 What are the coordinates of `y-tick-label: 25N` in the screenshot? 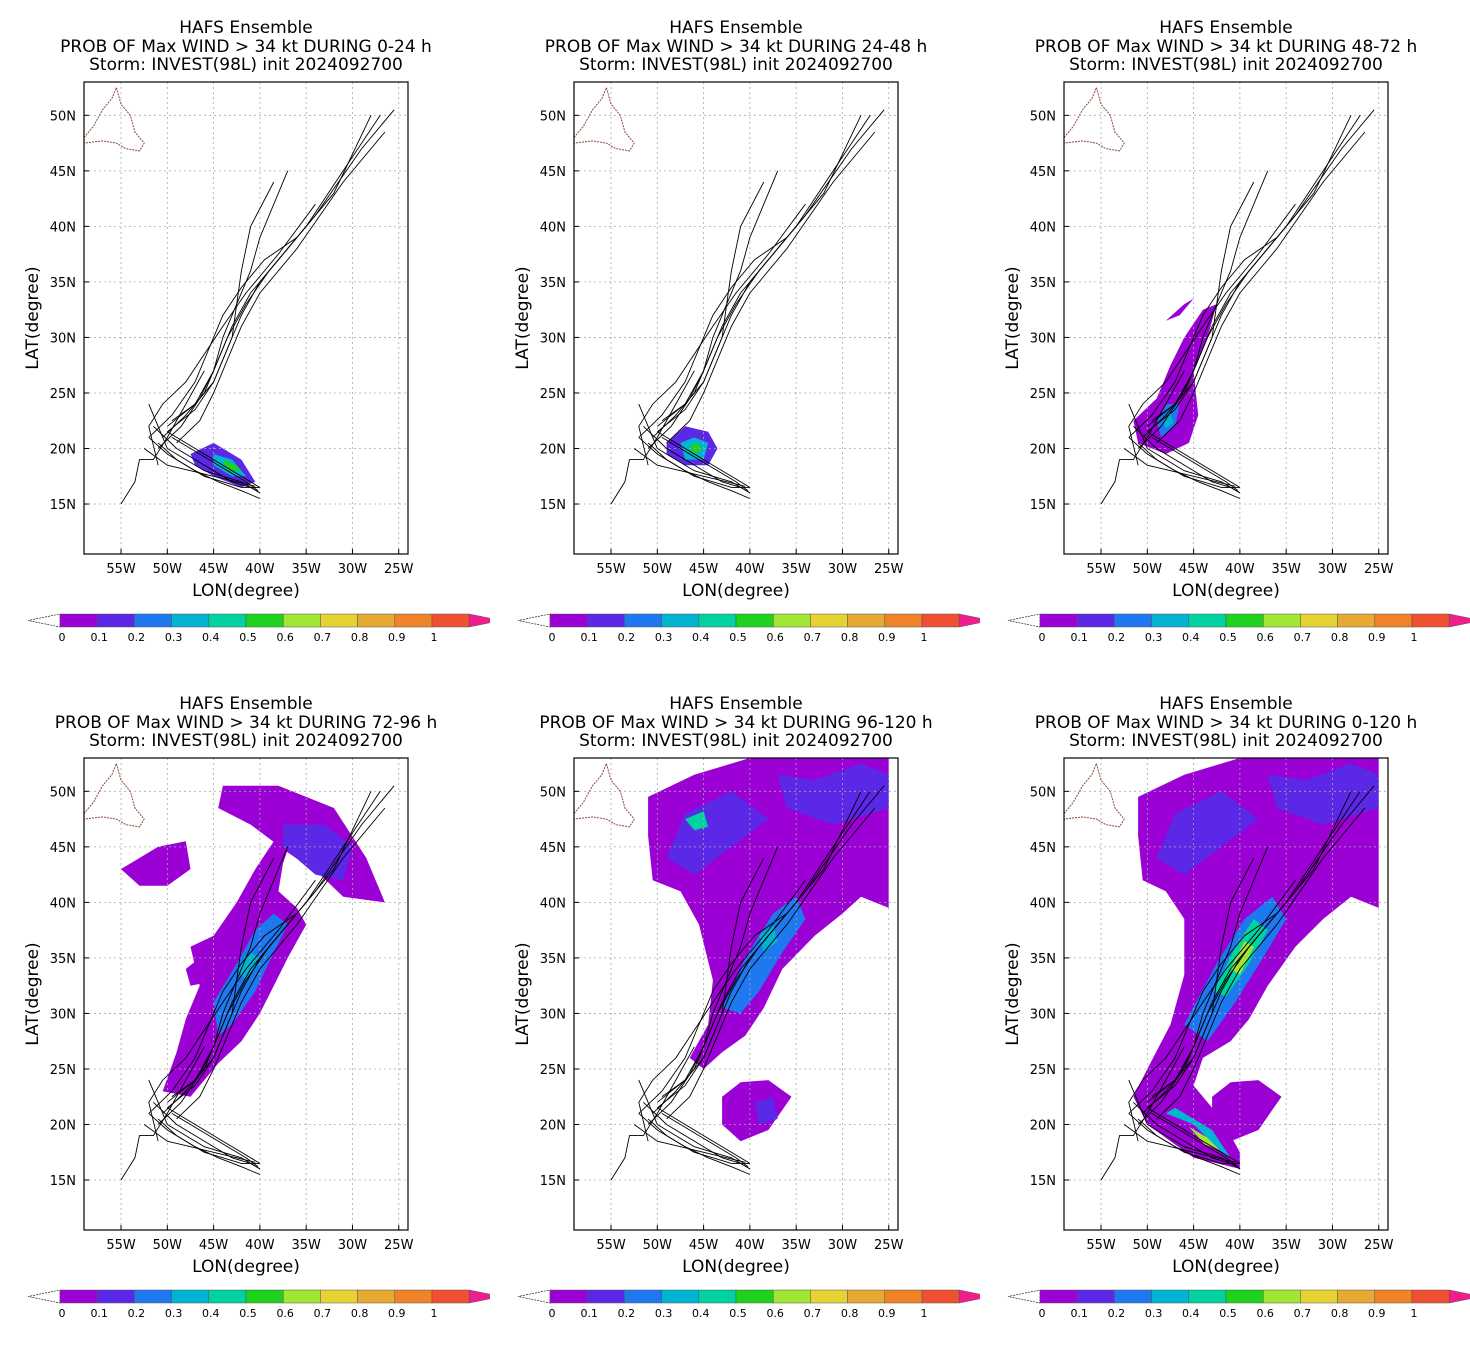 It's located at (63, 1070).